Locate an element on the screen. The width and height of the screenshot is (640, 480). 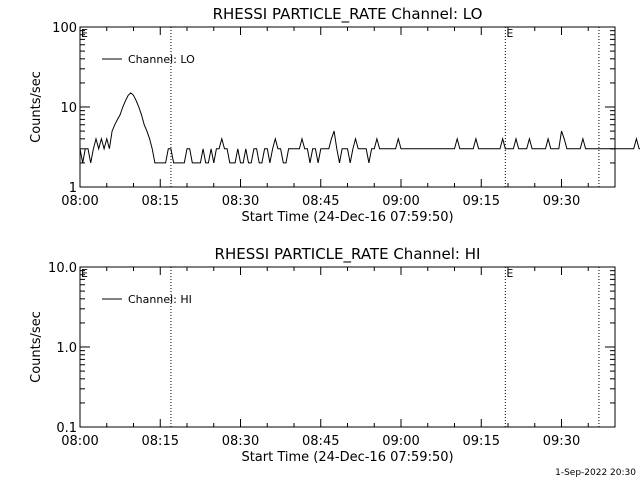
y-tick-label: 1 is located at coordinates (73, 188).